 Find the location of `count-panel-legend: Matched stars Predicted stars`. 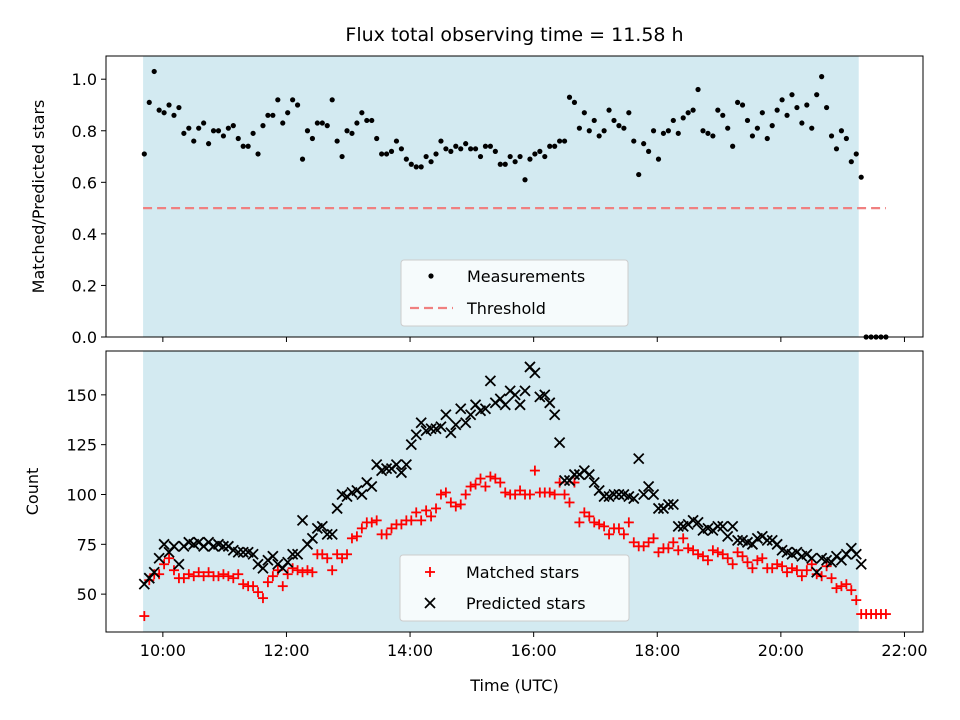

count-panel-legend: Matched stars Predicted stars is located at coordinates (514, 588).